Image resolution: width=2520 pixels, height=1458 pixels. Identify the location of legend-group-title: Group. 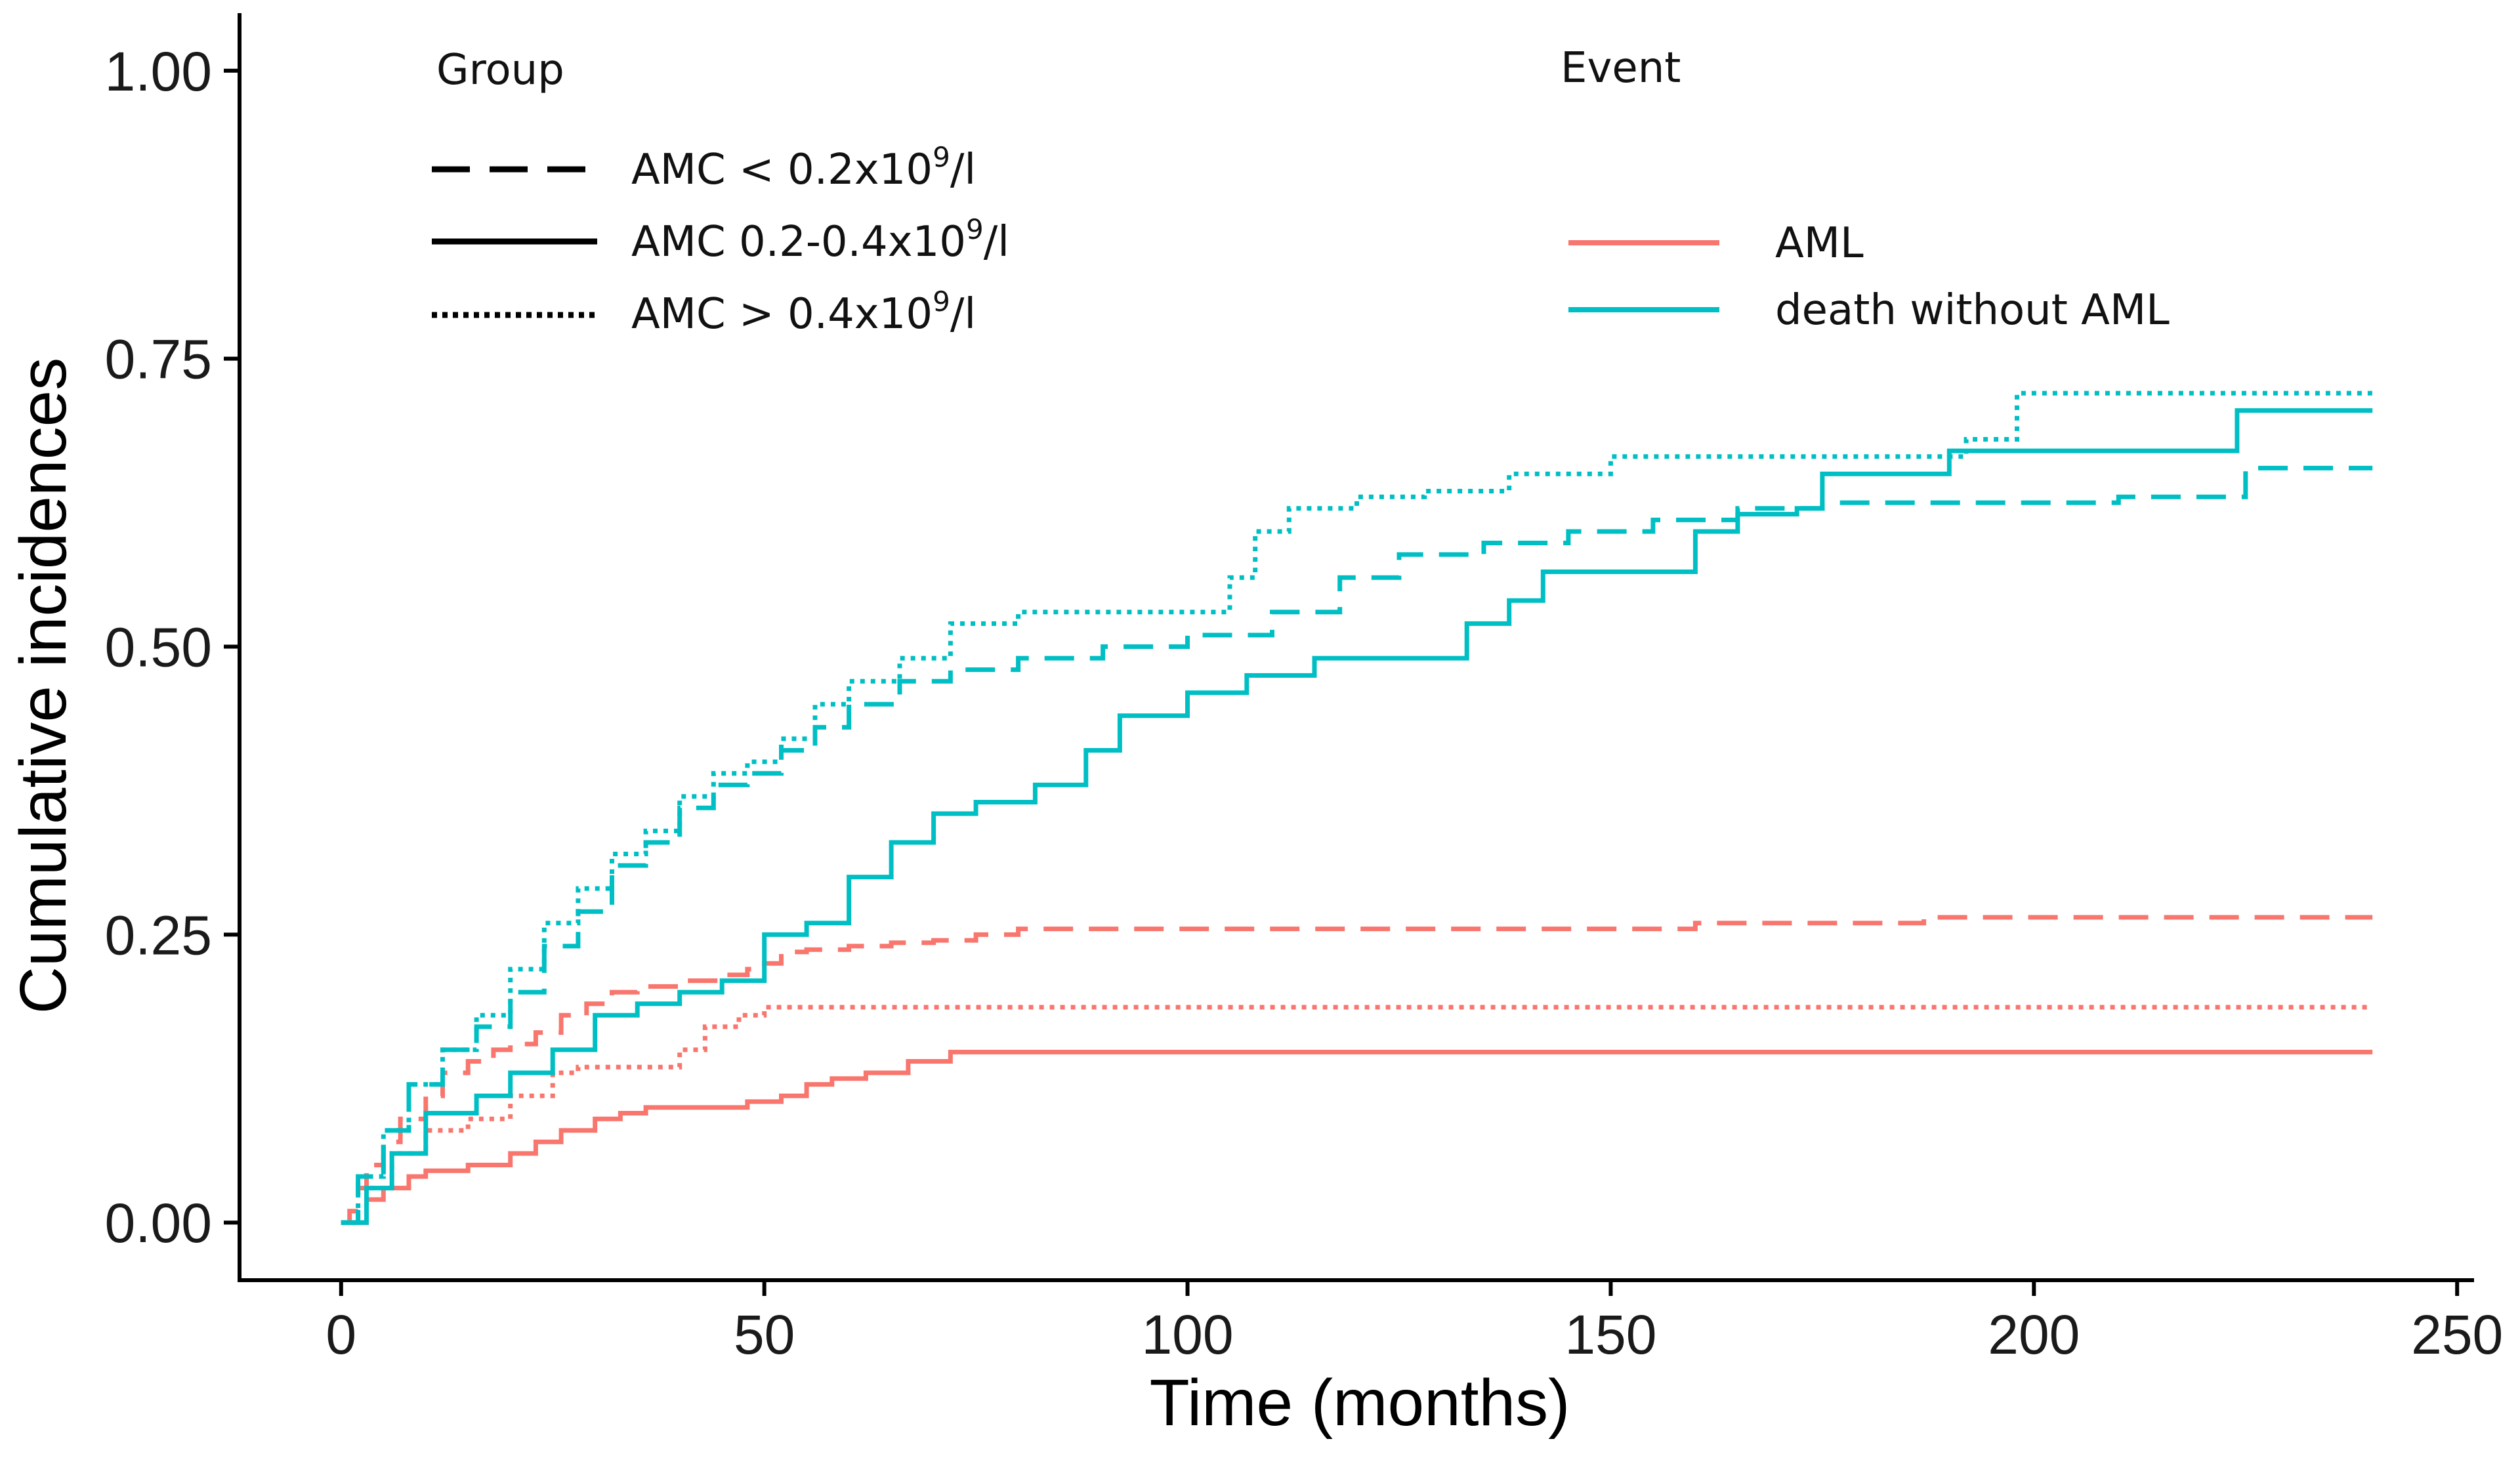
(500, 70).